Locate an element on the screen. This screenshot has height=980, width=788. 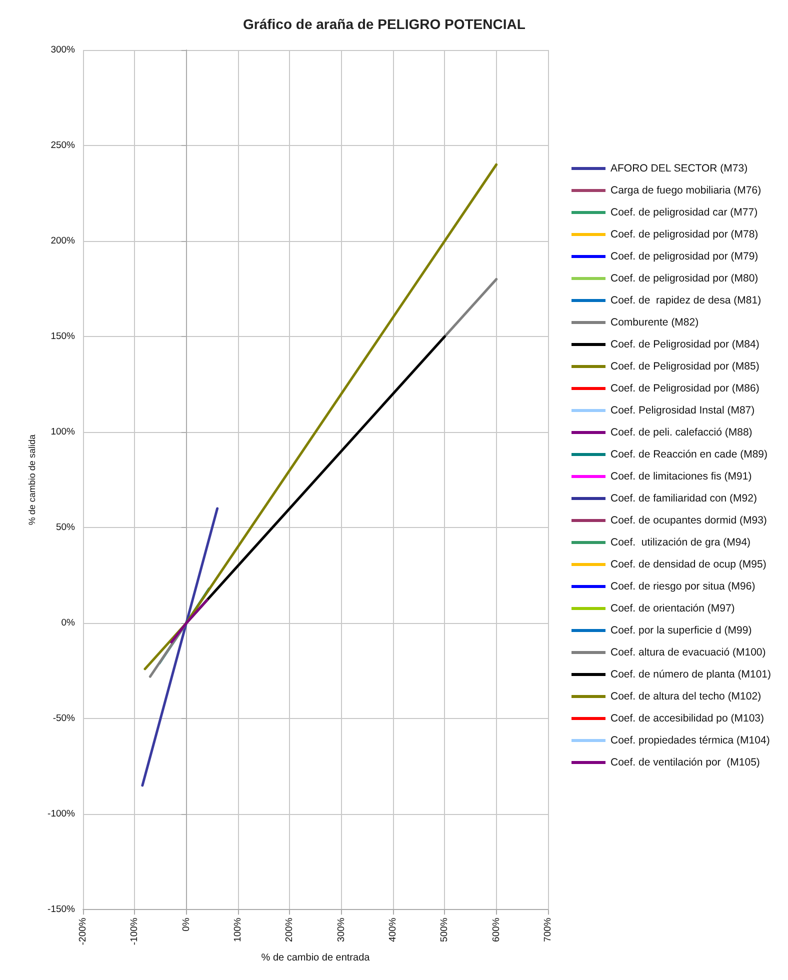
x-tick-label: 200% is located at coordinates (290, 929).